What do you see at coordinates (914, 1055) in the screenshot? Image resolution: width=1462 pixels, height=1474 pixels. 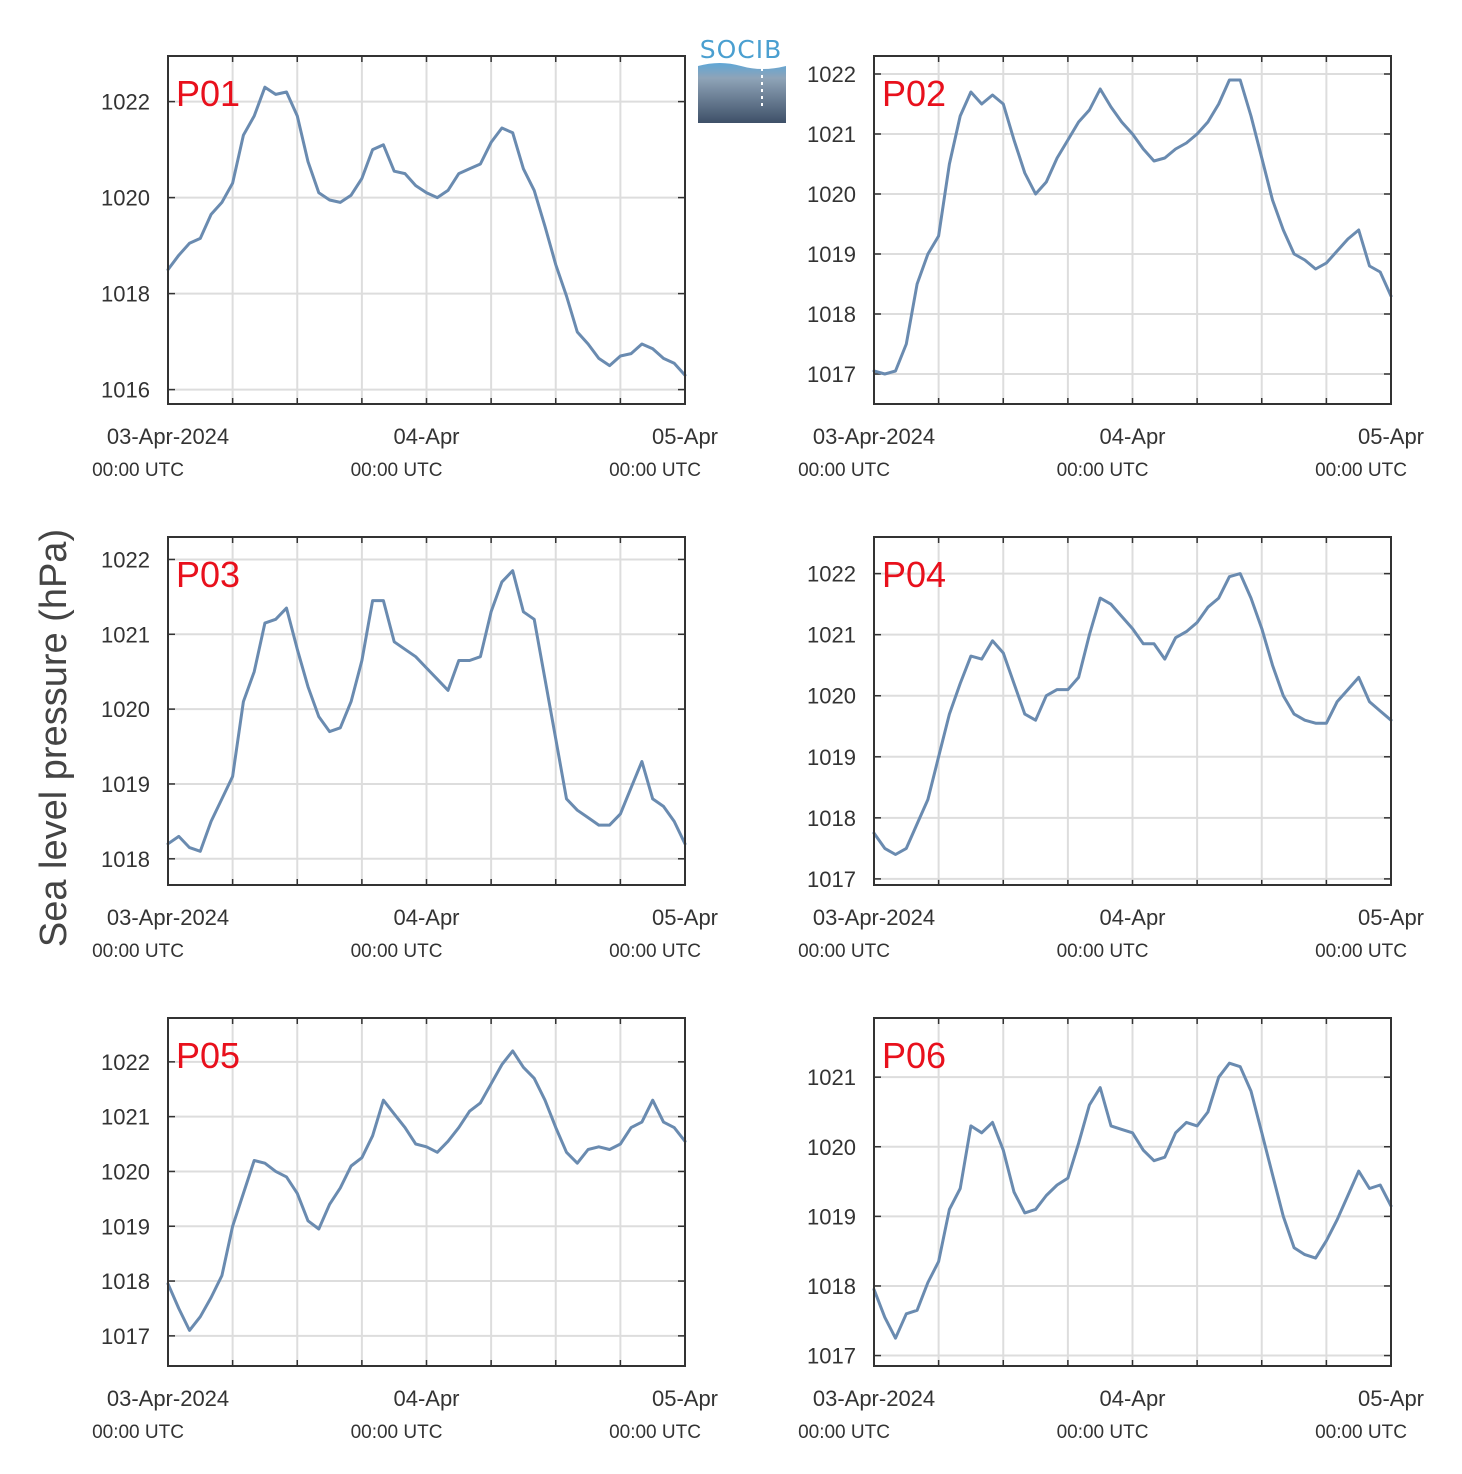 I see `panel-title: P06` at bounding box center [914, 1055].